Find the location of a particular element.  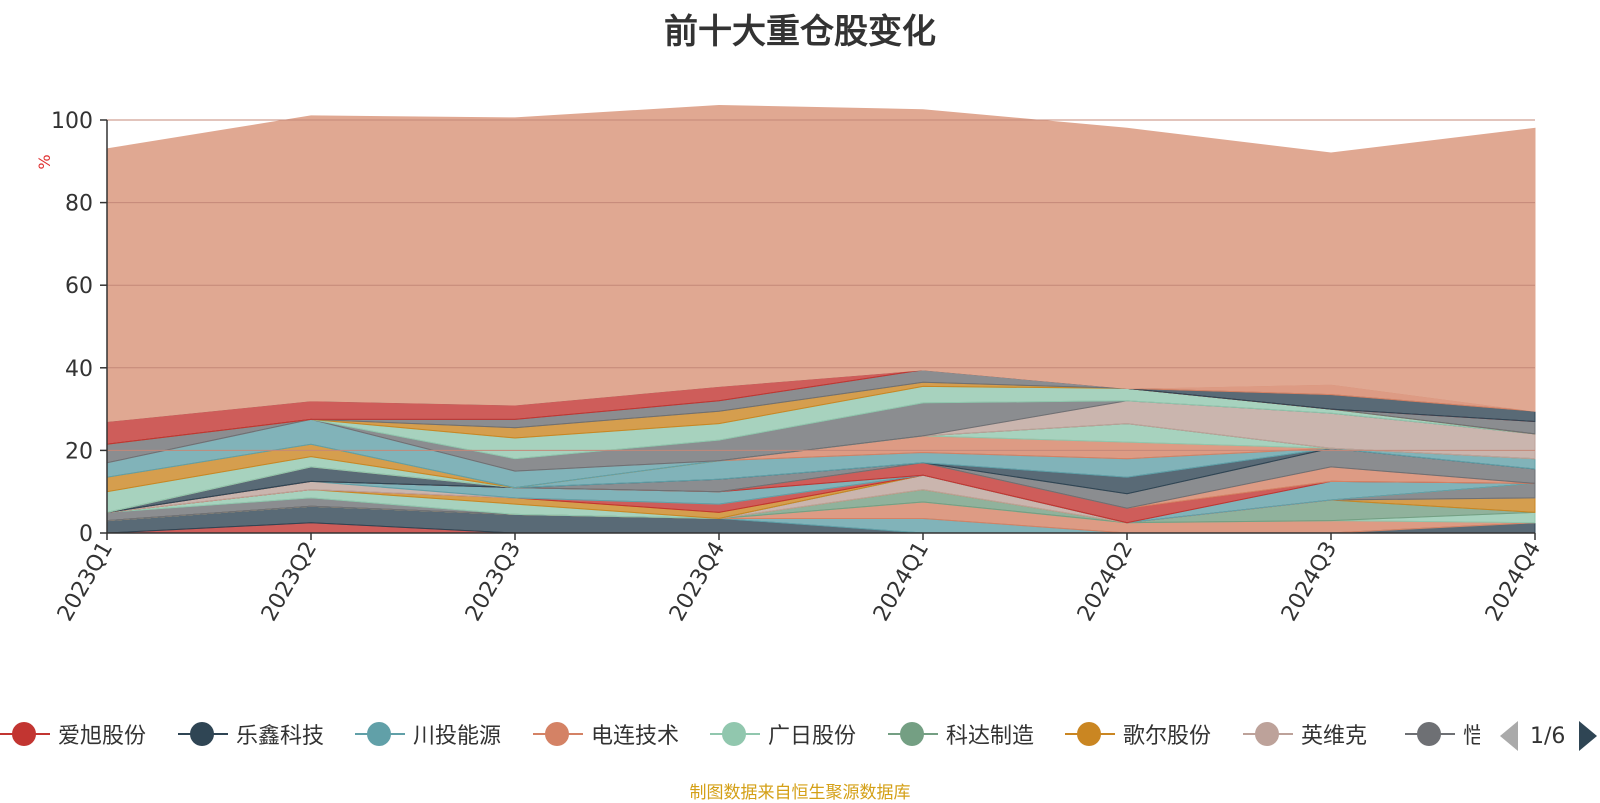

legend-label: 川投能源 is located at coordinates (457, 736).